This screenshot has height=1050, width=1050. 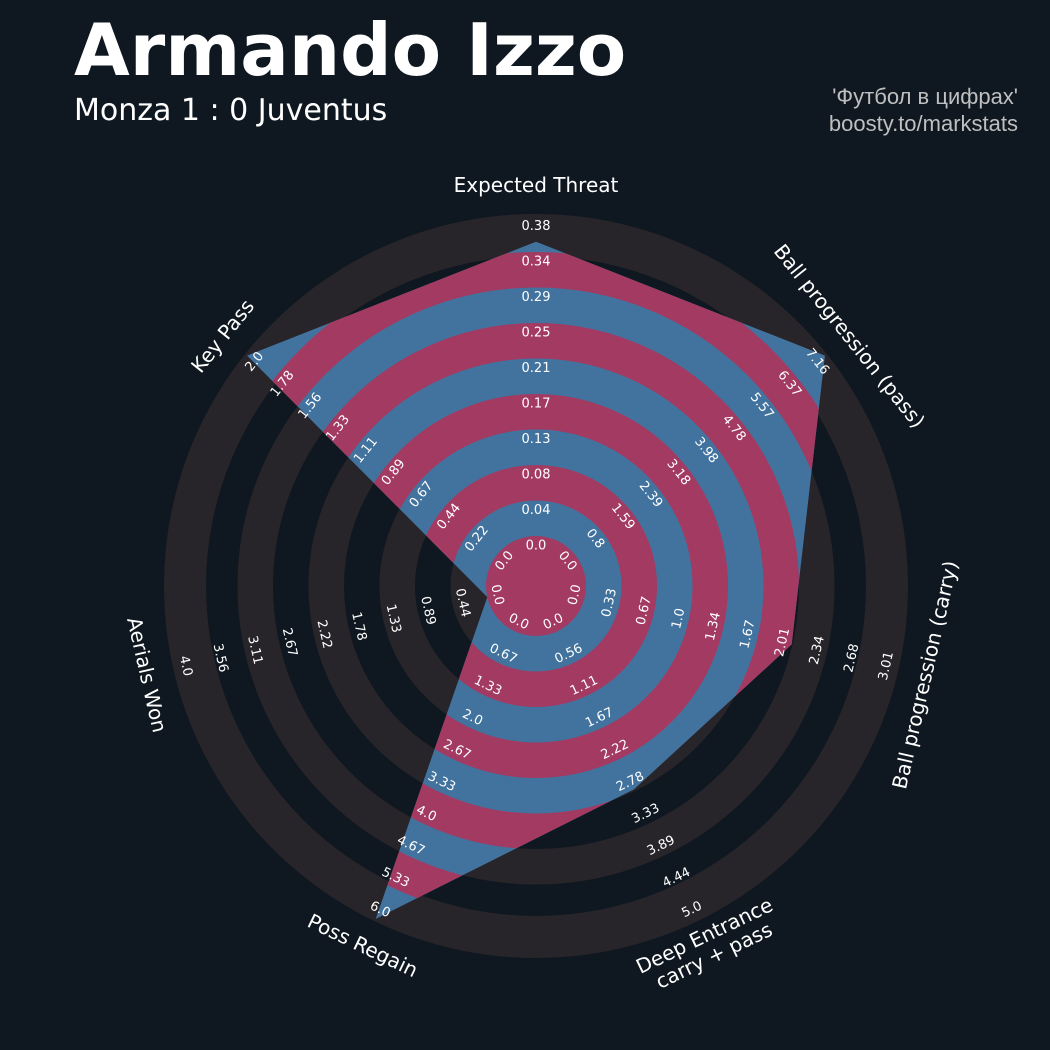 What do you see at coordinates (536, 297) in the screenshot?
I see `tick-label: 0.29` at bounding box center [536, 297].